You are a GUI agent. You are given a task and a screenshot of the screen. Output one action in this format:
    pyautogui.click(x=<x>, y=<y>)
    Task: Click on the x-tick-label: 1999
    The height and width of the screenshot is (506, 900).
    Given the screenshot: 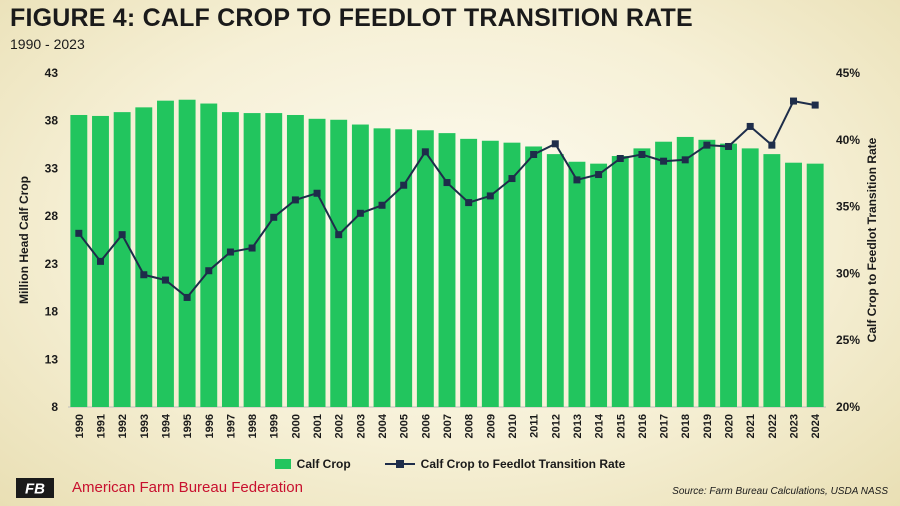 What is the action you would take?
    pyautogui.click(x=275, y=426)
    